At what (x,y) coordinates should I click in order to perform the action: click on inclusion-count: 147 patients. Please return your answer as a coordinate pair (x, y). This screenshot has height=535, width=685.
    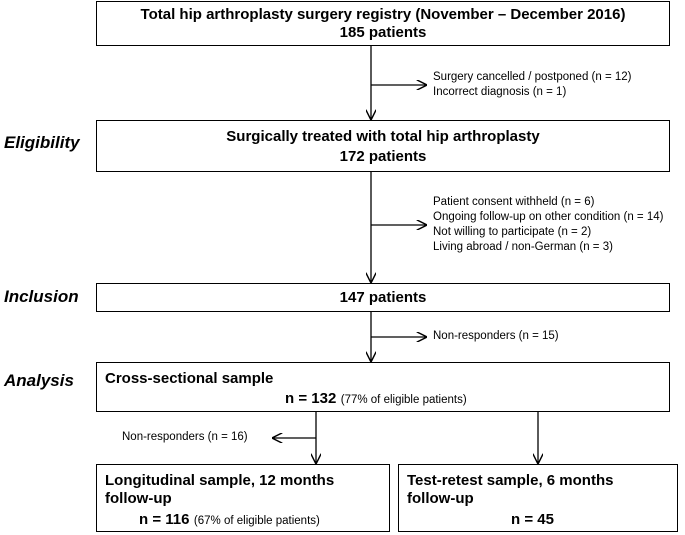
    Looking at the image, I should click on (383, 297).